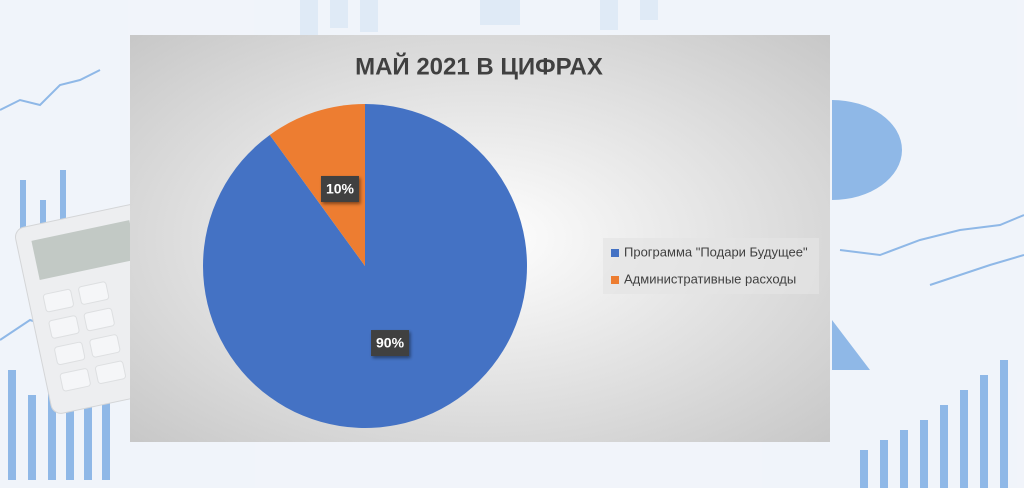 This screenshot has width=1024, height=488. Describe the element at coordinates (317, 185) in the screenshot. I see `pie-slice` at that location.